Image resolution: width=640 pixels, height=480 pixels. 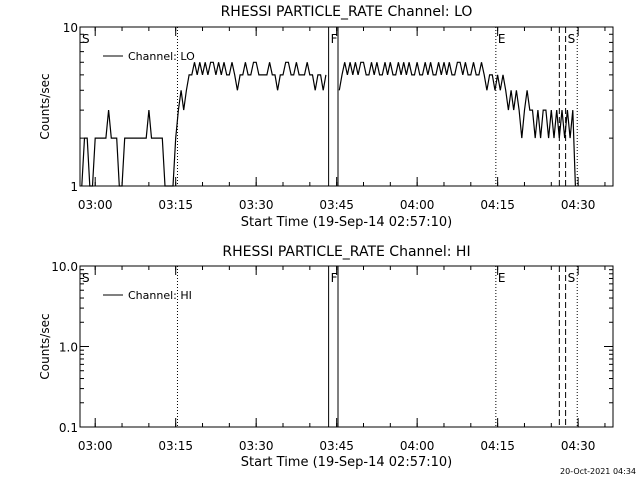 What do you see at coordinates (64, 267) in the screenshot?
I see `y-tick-label: 10.0` at bounding box center [64, 267].